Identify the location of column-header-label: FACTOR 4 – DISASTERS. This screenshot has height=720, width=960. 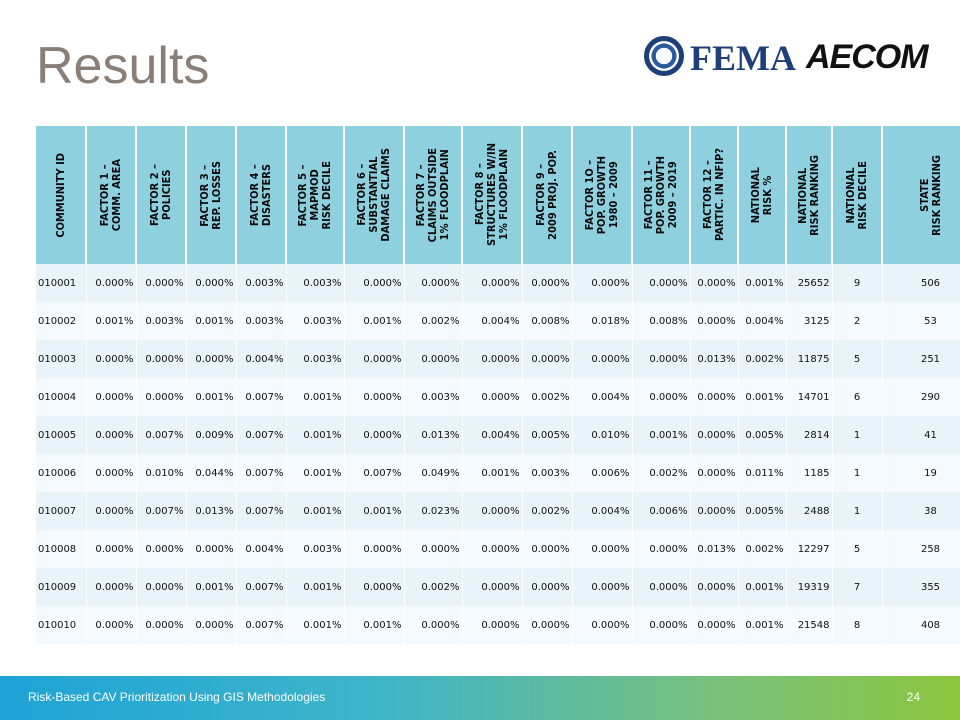
(260, 195).